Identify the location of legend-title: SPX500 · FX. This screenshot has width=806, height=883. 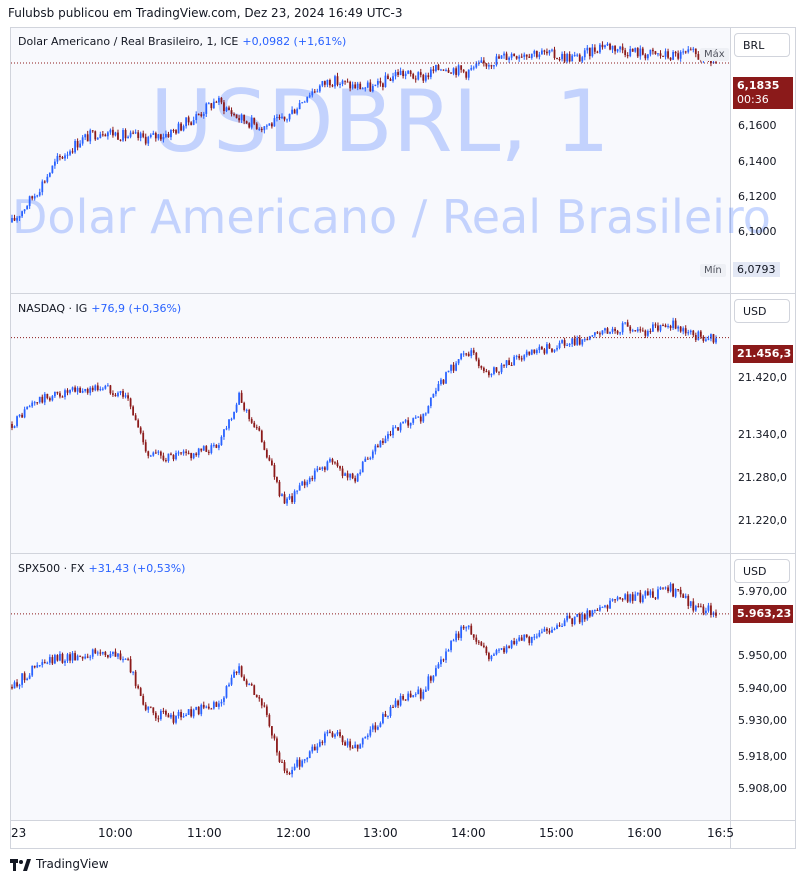
(51, 568).